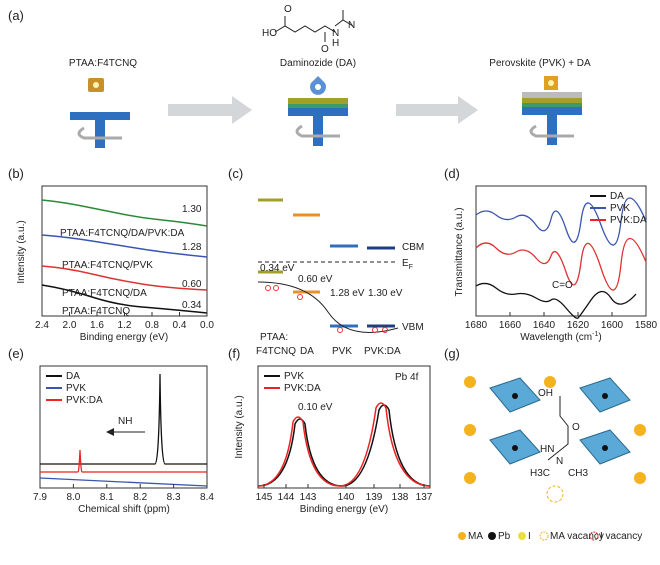 The image size is (660, 565). Describe the element at coordinates (152, 325) in the screenshot. I see `x-tick-label: 0.8` at that location.